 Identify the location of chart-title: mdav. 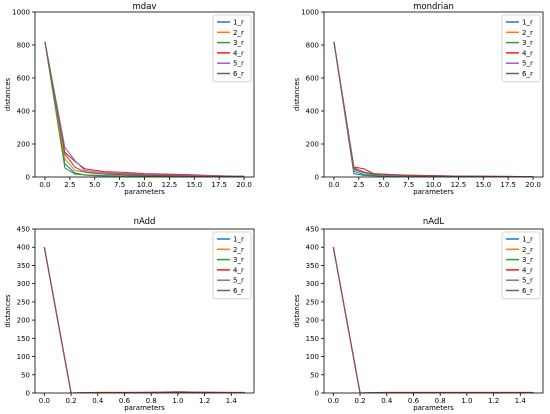
(145, 7).